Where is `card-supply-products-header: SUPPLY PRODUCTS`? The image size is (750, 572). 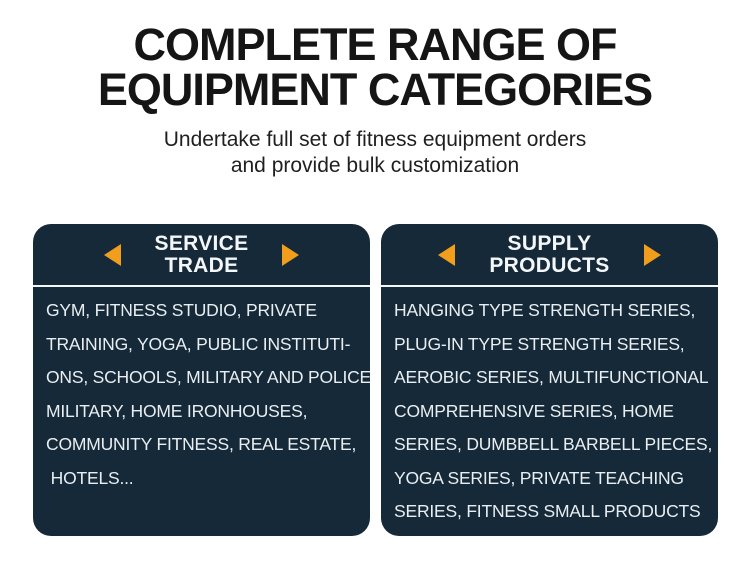
card-supply-products-header: SUPPLY PRODUCTS is located at coordinates (549, 255).